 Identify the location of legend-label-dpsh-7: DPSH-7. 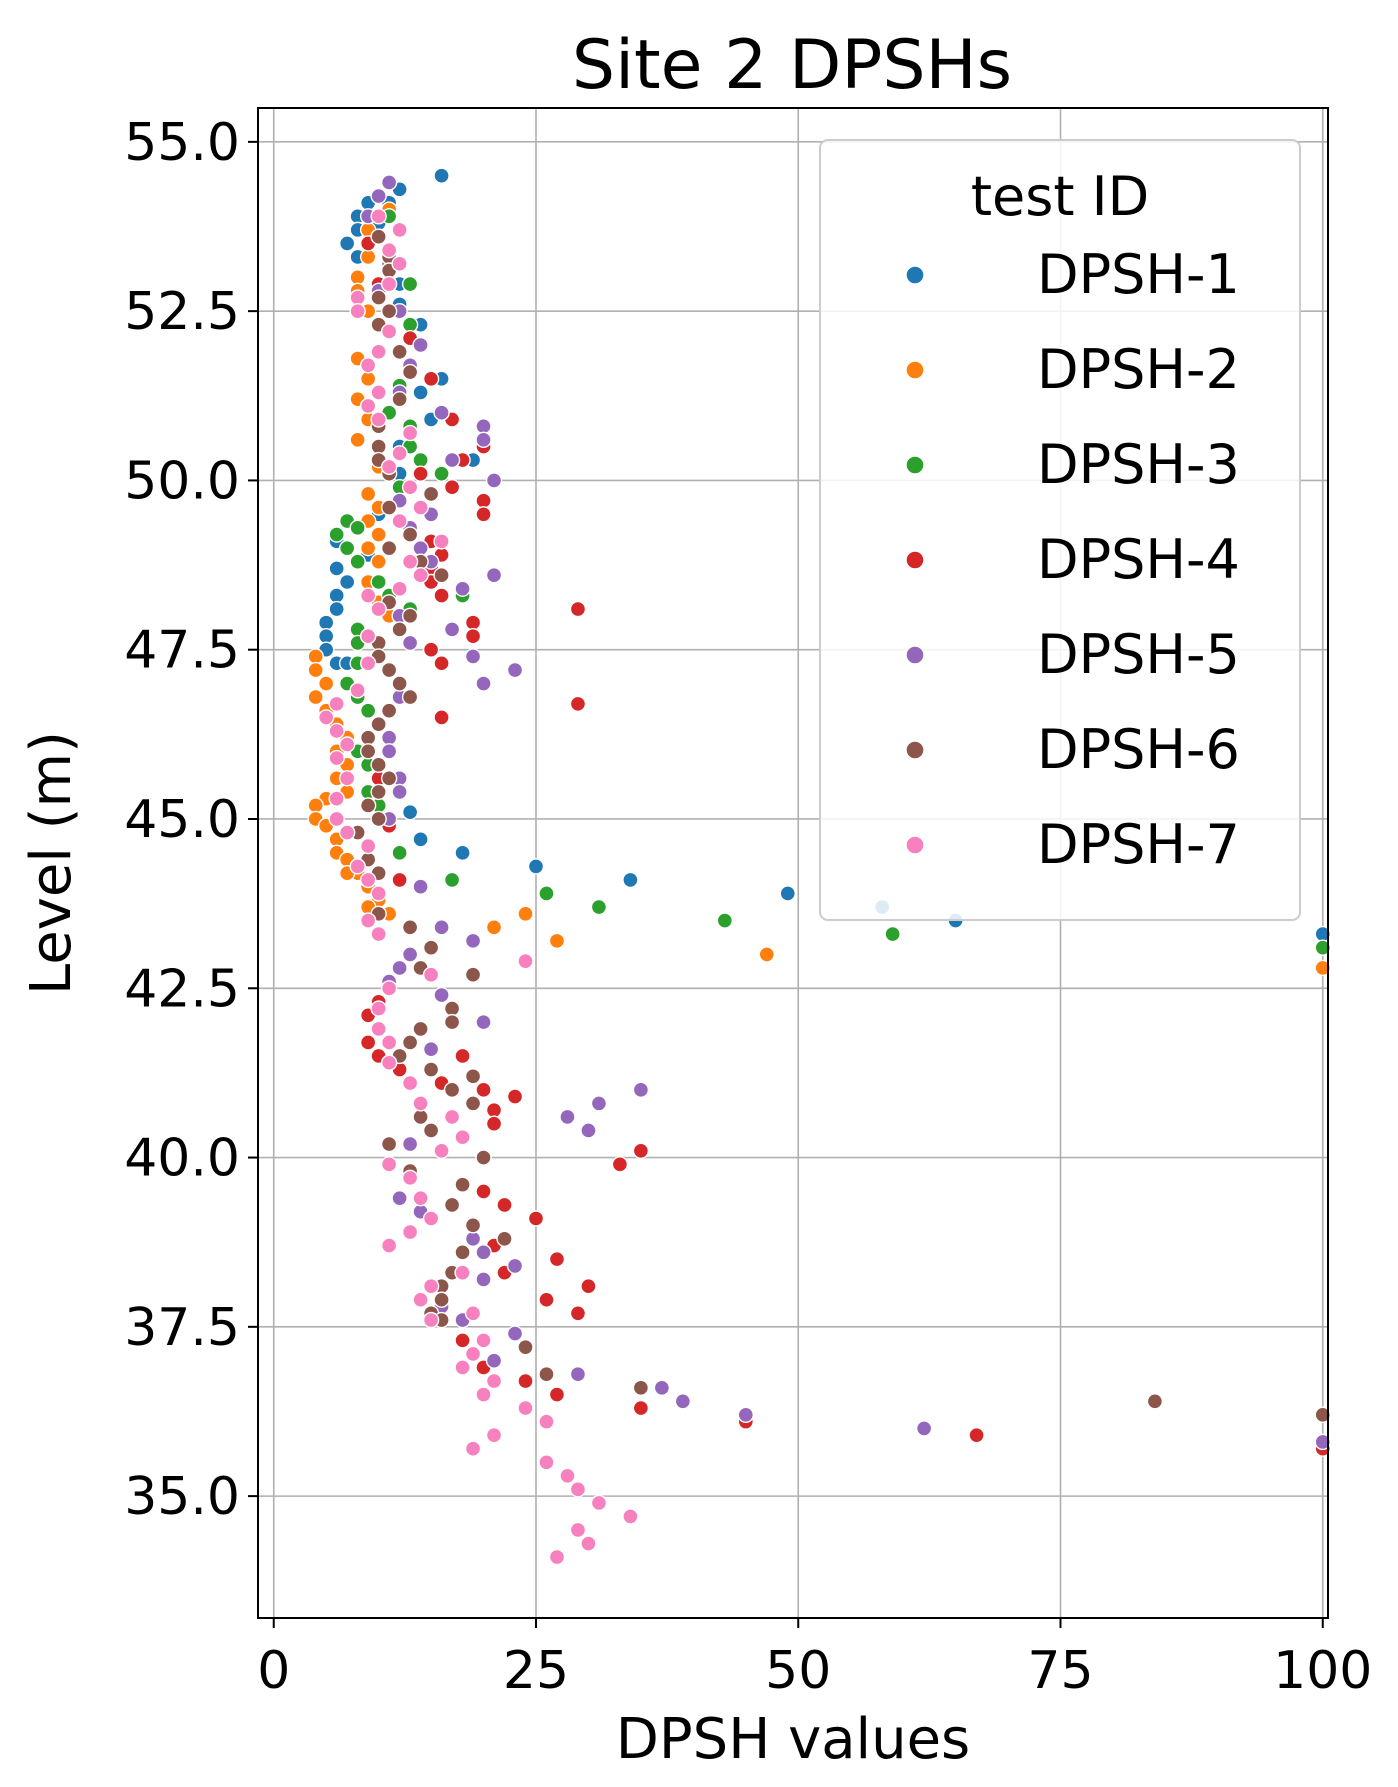
(1138, 844).